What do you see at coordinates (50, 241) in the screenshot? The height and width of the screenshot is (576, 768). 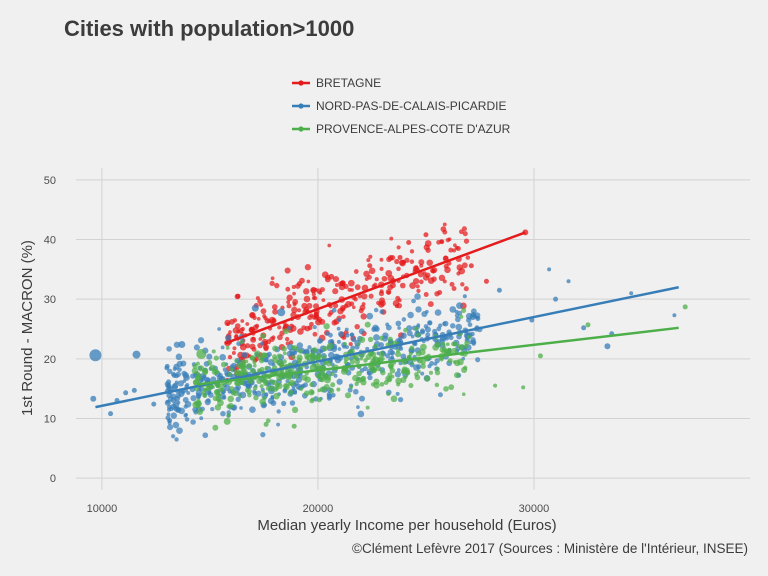 I see `y-tick-label: 40` at bounding box center [50, 241].